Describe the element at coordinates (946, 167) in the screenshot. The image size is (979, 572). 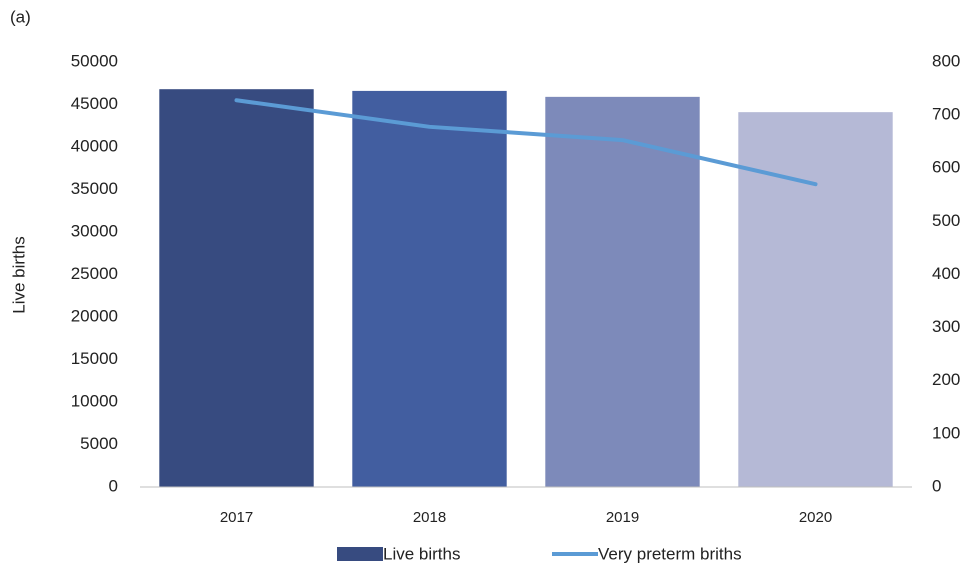
I see `y2-tick-label: 600` at that location.